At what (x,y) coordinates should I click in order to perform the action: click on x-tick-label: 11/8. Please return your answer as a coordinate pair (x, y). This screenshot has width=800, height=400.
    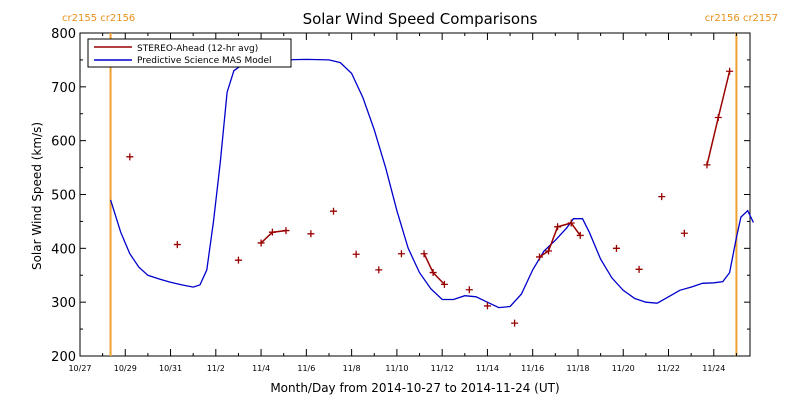
    Looking at the image, I should click on (352, 368).